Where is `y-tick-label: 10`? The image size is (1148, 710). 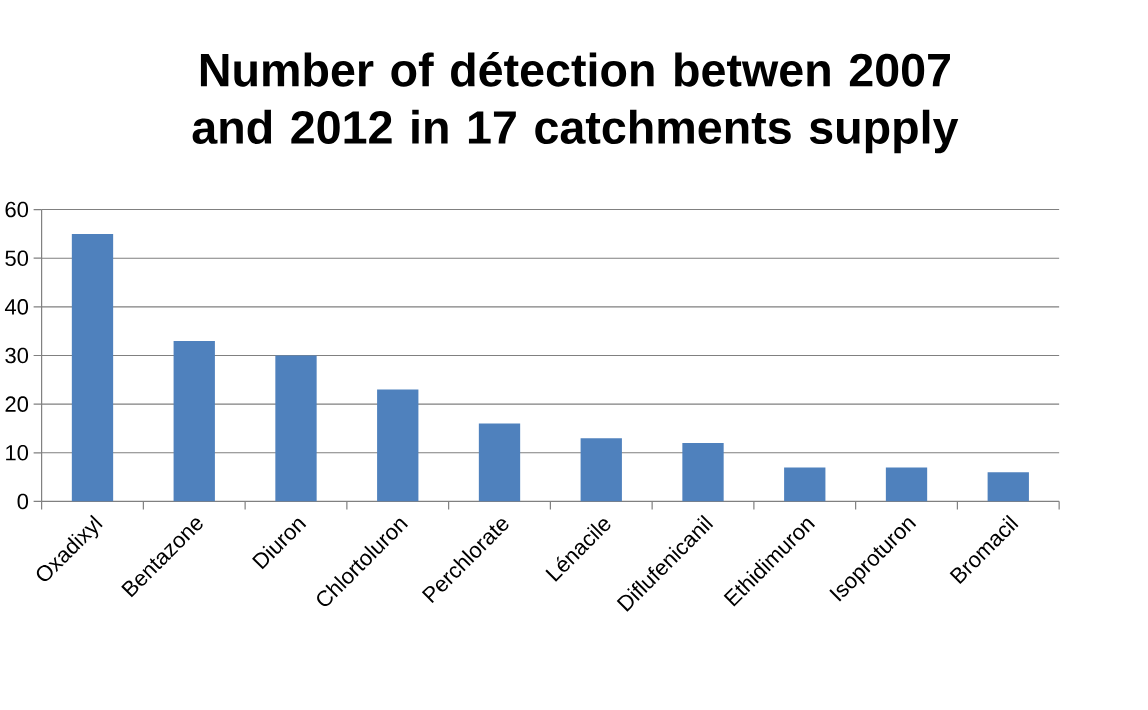
y-tick-label: 10 is located at coordinates (17, 452).